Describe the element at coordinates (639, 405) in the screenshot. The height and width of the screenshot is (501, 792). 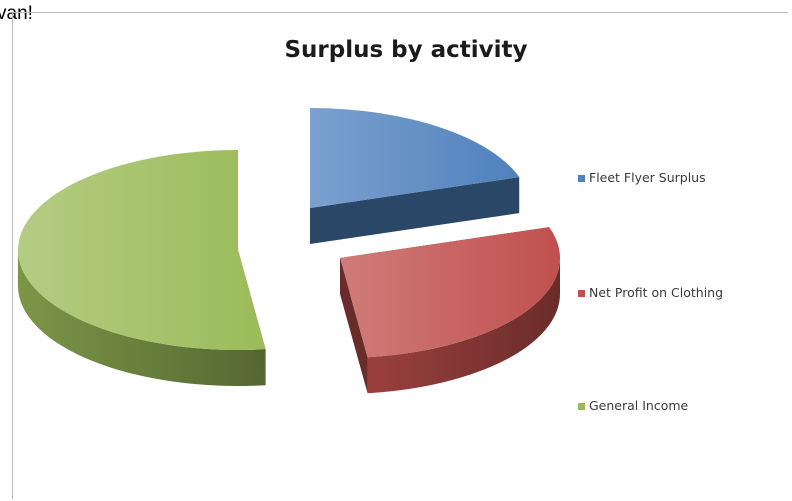
I see `legend-label: General Income` at that location.